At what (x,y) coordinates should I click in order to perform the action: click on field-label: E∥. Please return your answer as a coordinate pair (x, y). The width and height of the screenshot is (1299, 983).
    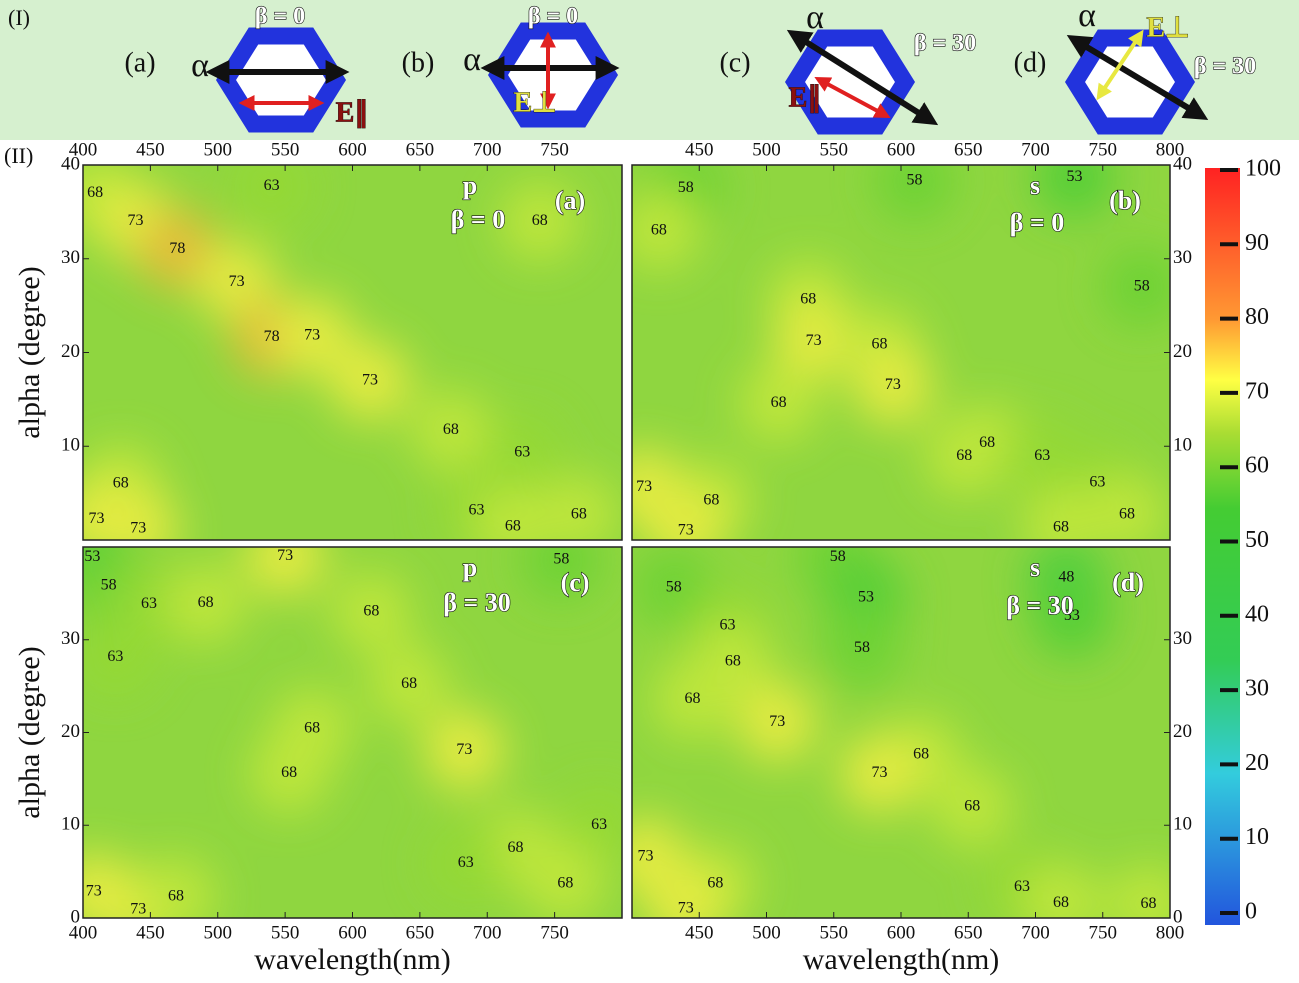
    Looking at the image, I should click on (805, 97).